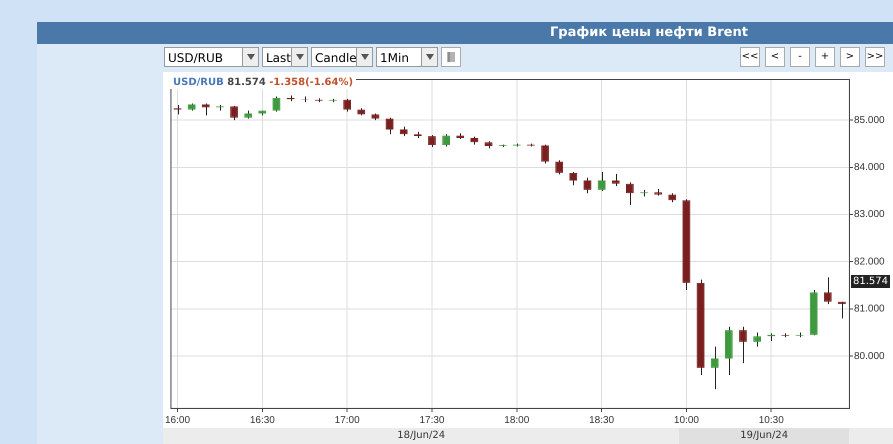 The image size is (893, 444). What do you see at coordinates (211, 57) in the screenshot?
I see `text: USD/RUB` at bounding box center [211, 57].